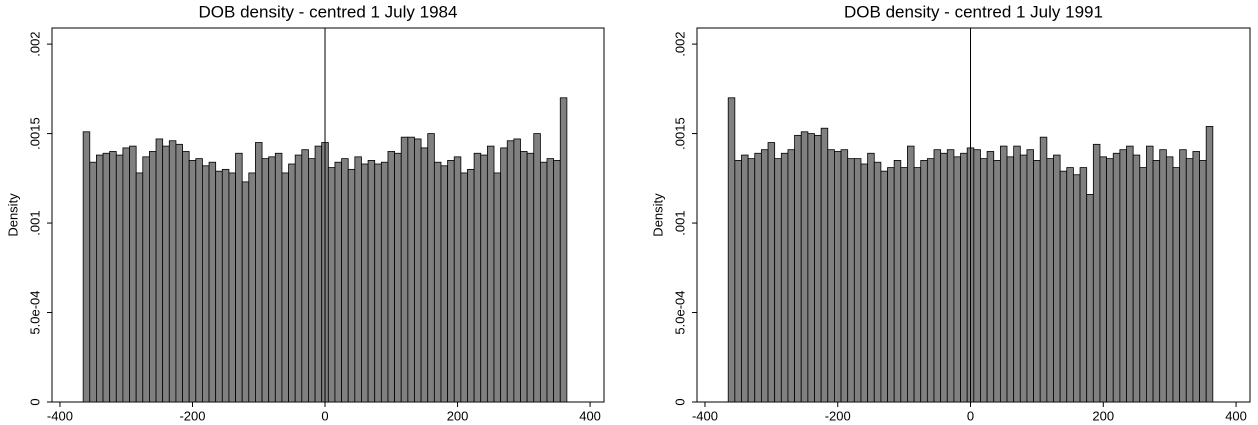  What do you see at coordinates (60, 415) in the screenshot?
I see `x-tick-label: -400` at bounding box center [60, 415].